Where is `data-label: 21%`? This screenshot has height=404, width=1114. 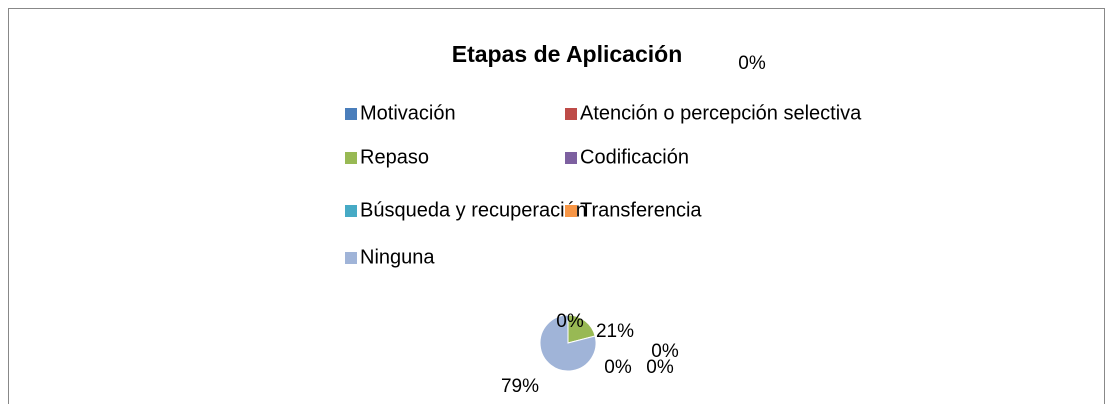
data-label: 21% is located at coordinates (615, 331).